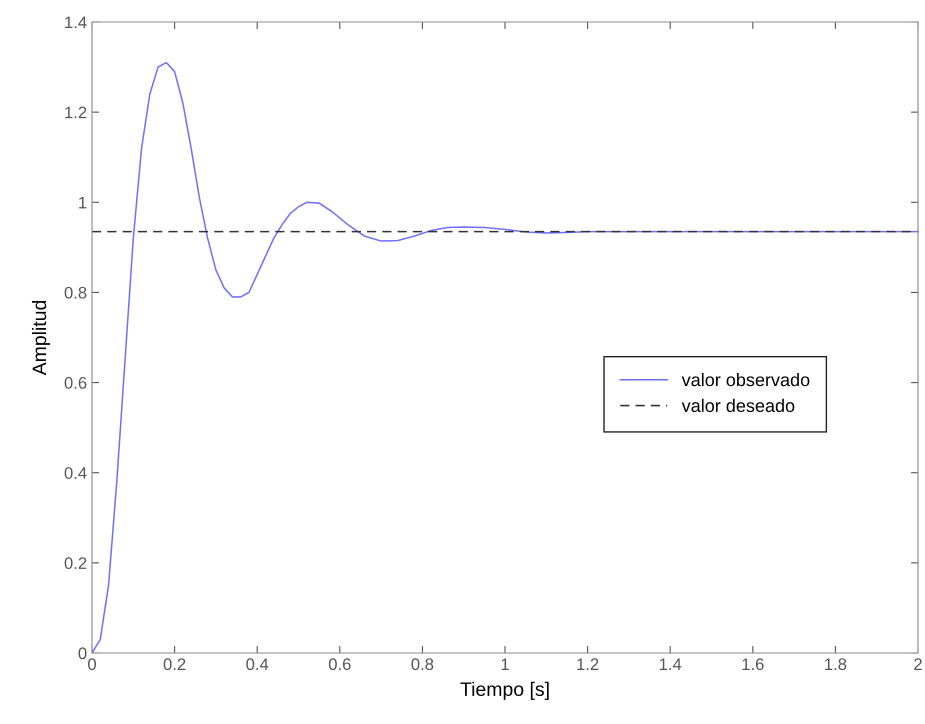 The height and width of the screenshot is (724, 925). I want to click on x-tick-label: 0, so click(92, 664).